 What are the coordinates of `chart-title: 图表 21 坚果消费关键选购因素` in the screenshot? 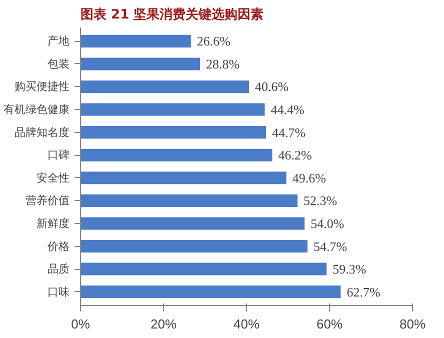 It's located at (172, 14).